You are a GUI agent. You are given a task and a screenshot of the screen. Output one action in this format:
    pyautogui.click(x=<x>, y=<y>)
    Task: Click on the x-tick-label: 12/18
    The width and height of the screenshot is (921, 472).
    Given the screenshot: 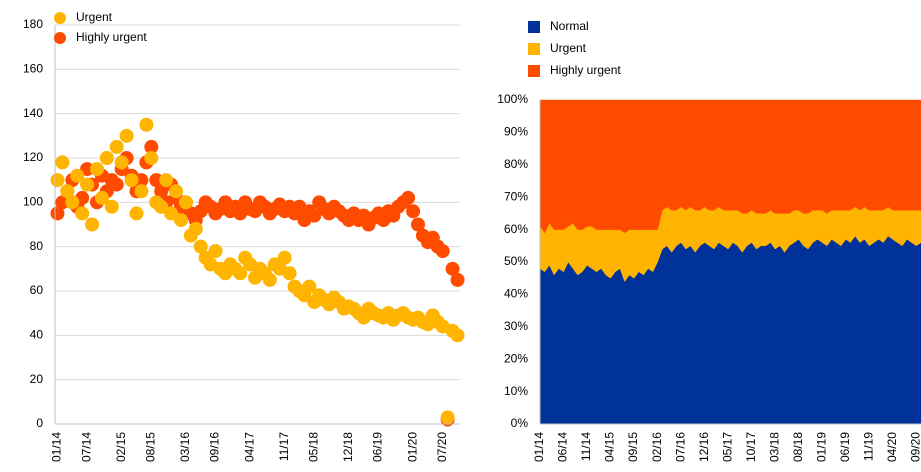 What is the action you would take?
    pyautogui.click(x=348, y=447)
    